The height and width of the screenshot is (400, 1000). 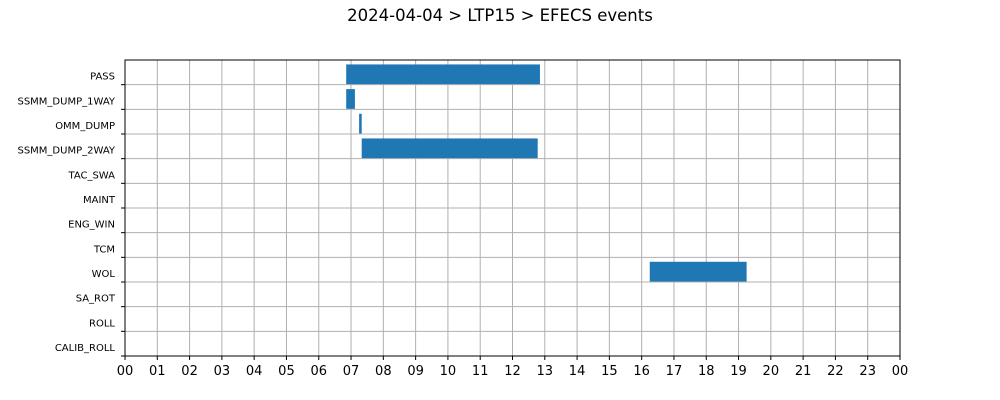 What do you see at coordinates (480, 371) in the screenshot?
I see `x-tick-label: 11` at bounding box center [480, 371].